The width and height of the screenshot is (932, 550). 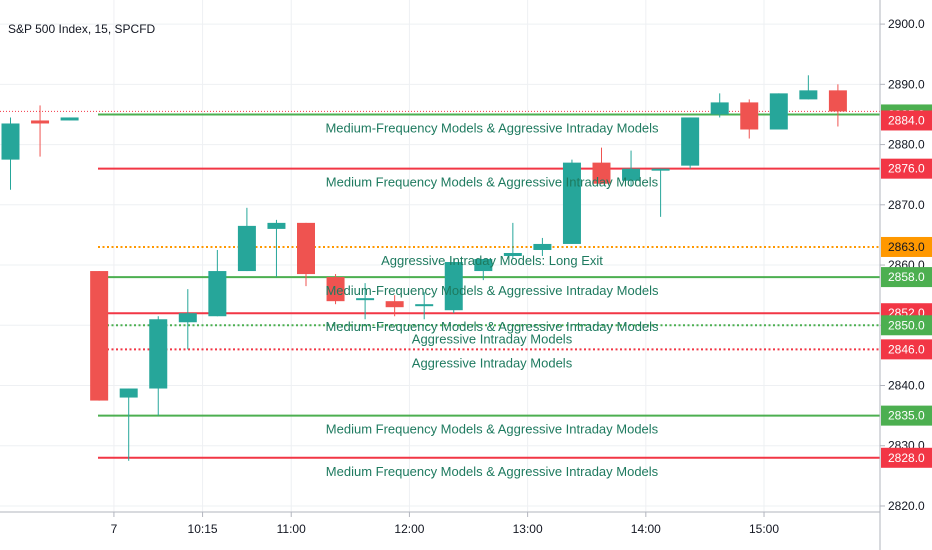 What do you see at coordinates (906, 84) in the screenshot?
I see `price-tick-label: 2890.0` at bounding box center [906, 84].